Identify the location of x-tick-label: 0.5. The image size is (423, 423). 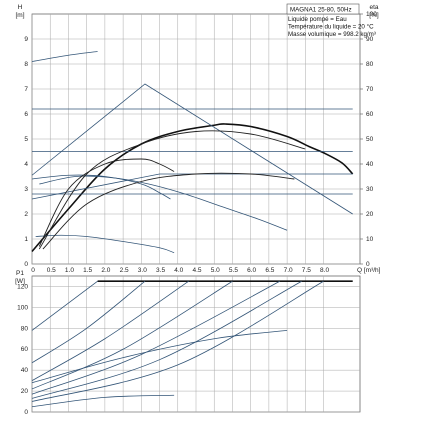
(51, 270).